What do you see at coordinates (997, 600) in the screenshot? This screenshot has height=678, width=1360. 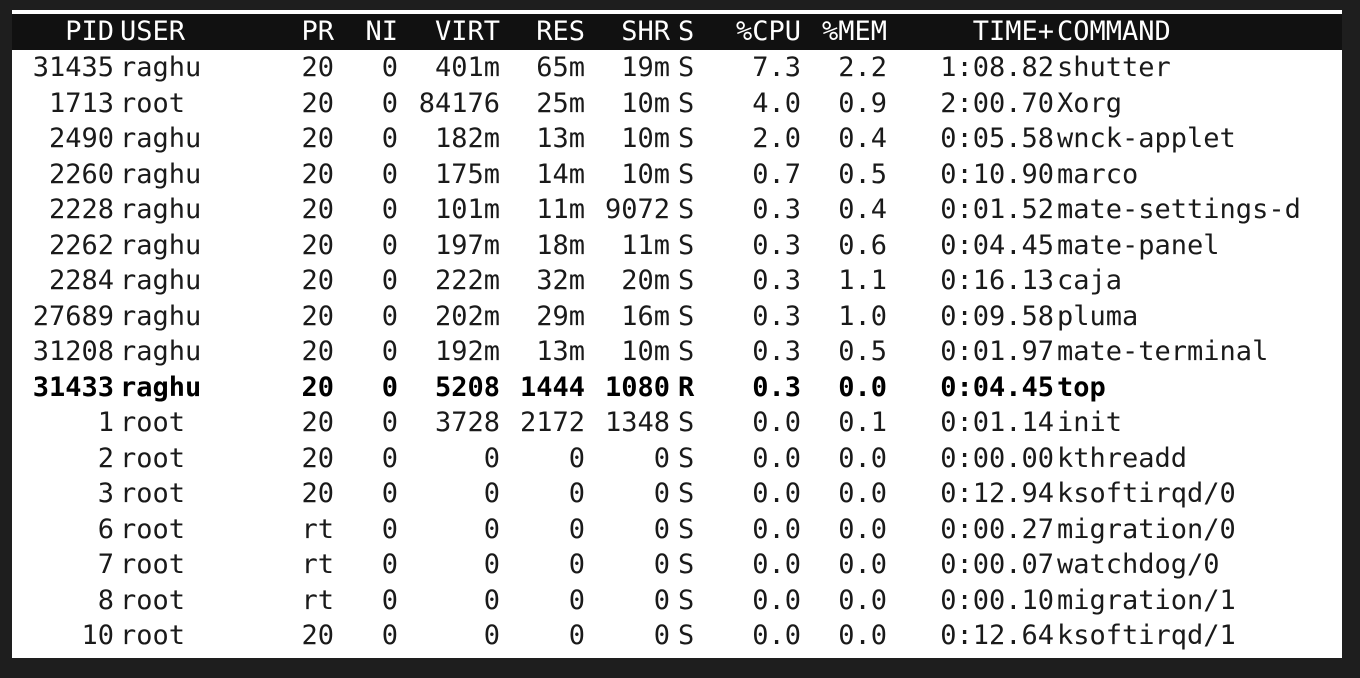 I see `process-time: 0:00.10` at bounding box center [997, 600].